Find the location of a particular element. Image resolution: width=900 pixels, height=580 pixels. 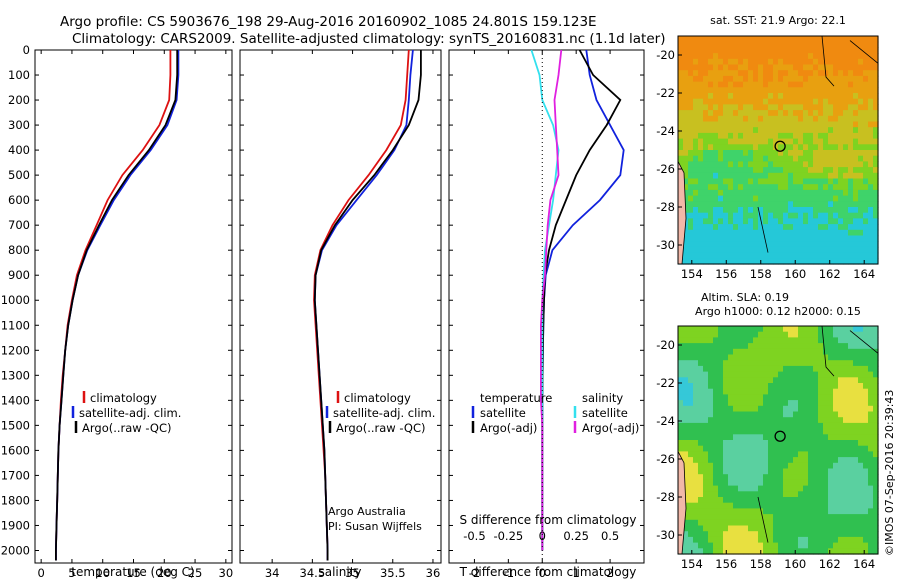

temperature-xlabel: temperature (deg C) is located at coordinates (132, 572).